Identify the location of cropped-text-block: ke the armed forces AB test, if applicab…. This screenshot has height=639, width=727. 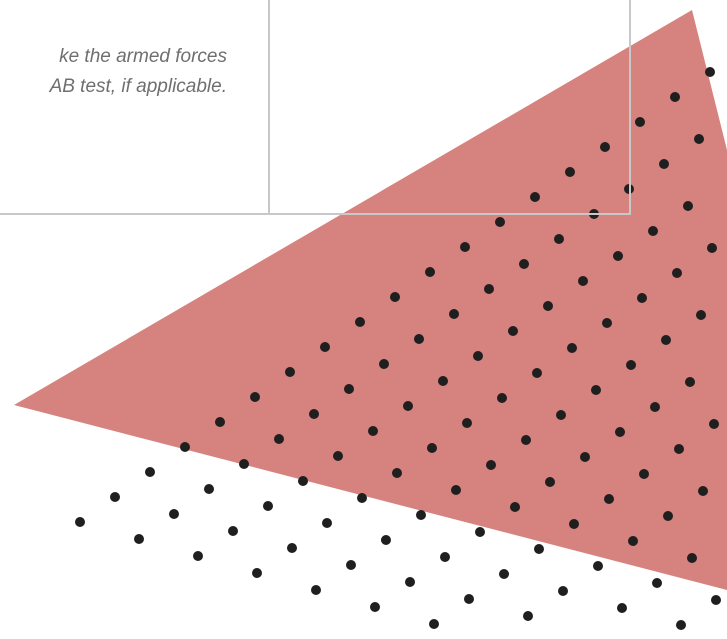
(138, 72).